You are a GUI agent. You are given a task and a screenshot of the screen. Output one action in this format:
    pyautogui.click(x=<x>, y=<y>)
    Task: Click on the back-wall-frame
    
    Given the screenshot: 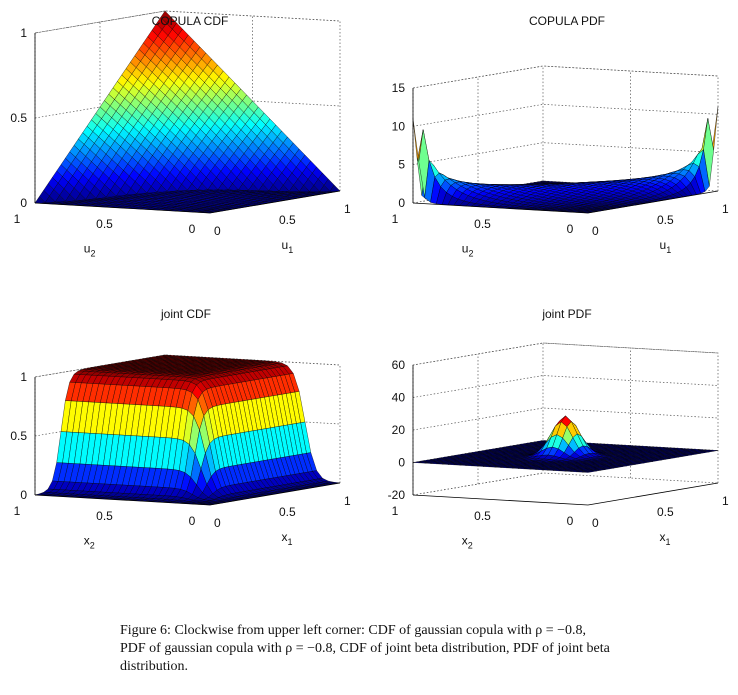 What is the action you would take?
    pyautogui.click(x=478, y=418)
    